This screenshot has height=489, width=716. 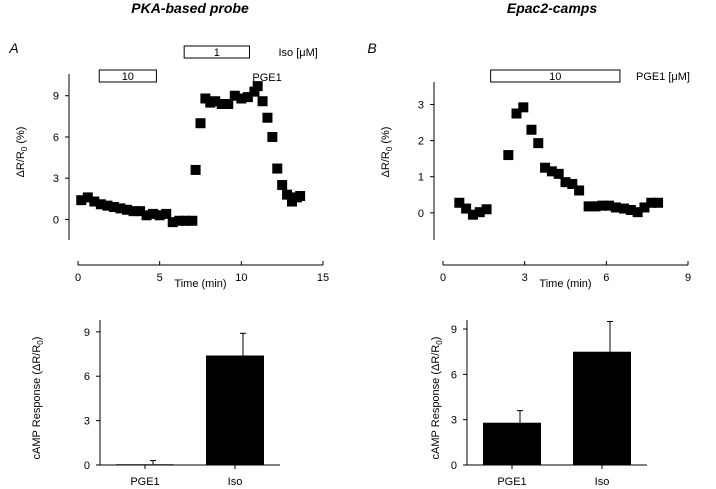 I want to click on A-trace-stimulus-dose: 1, so click(x=217, y=53).